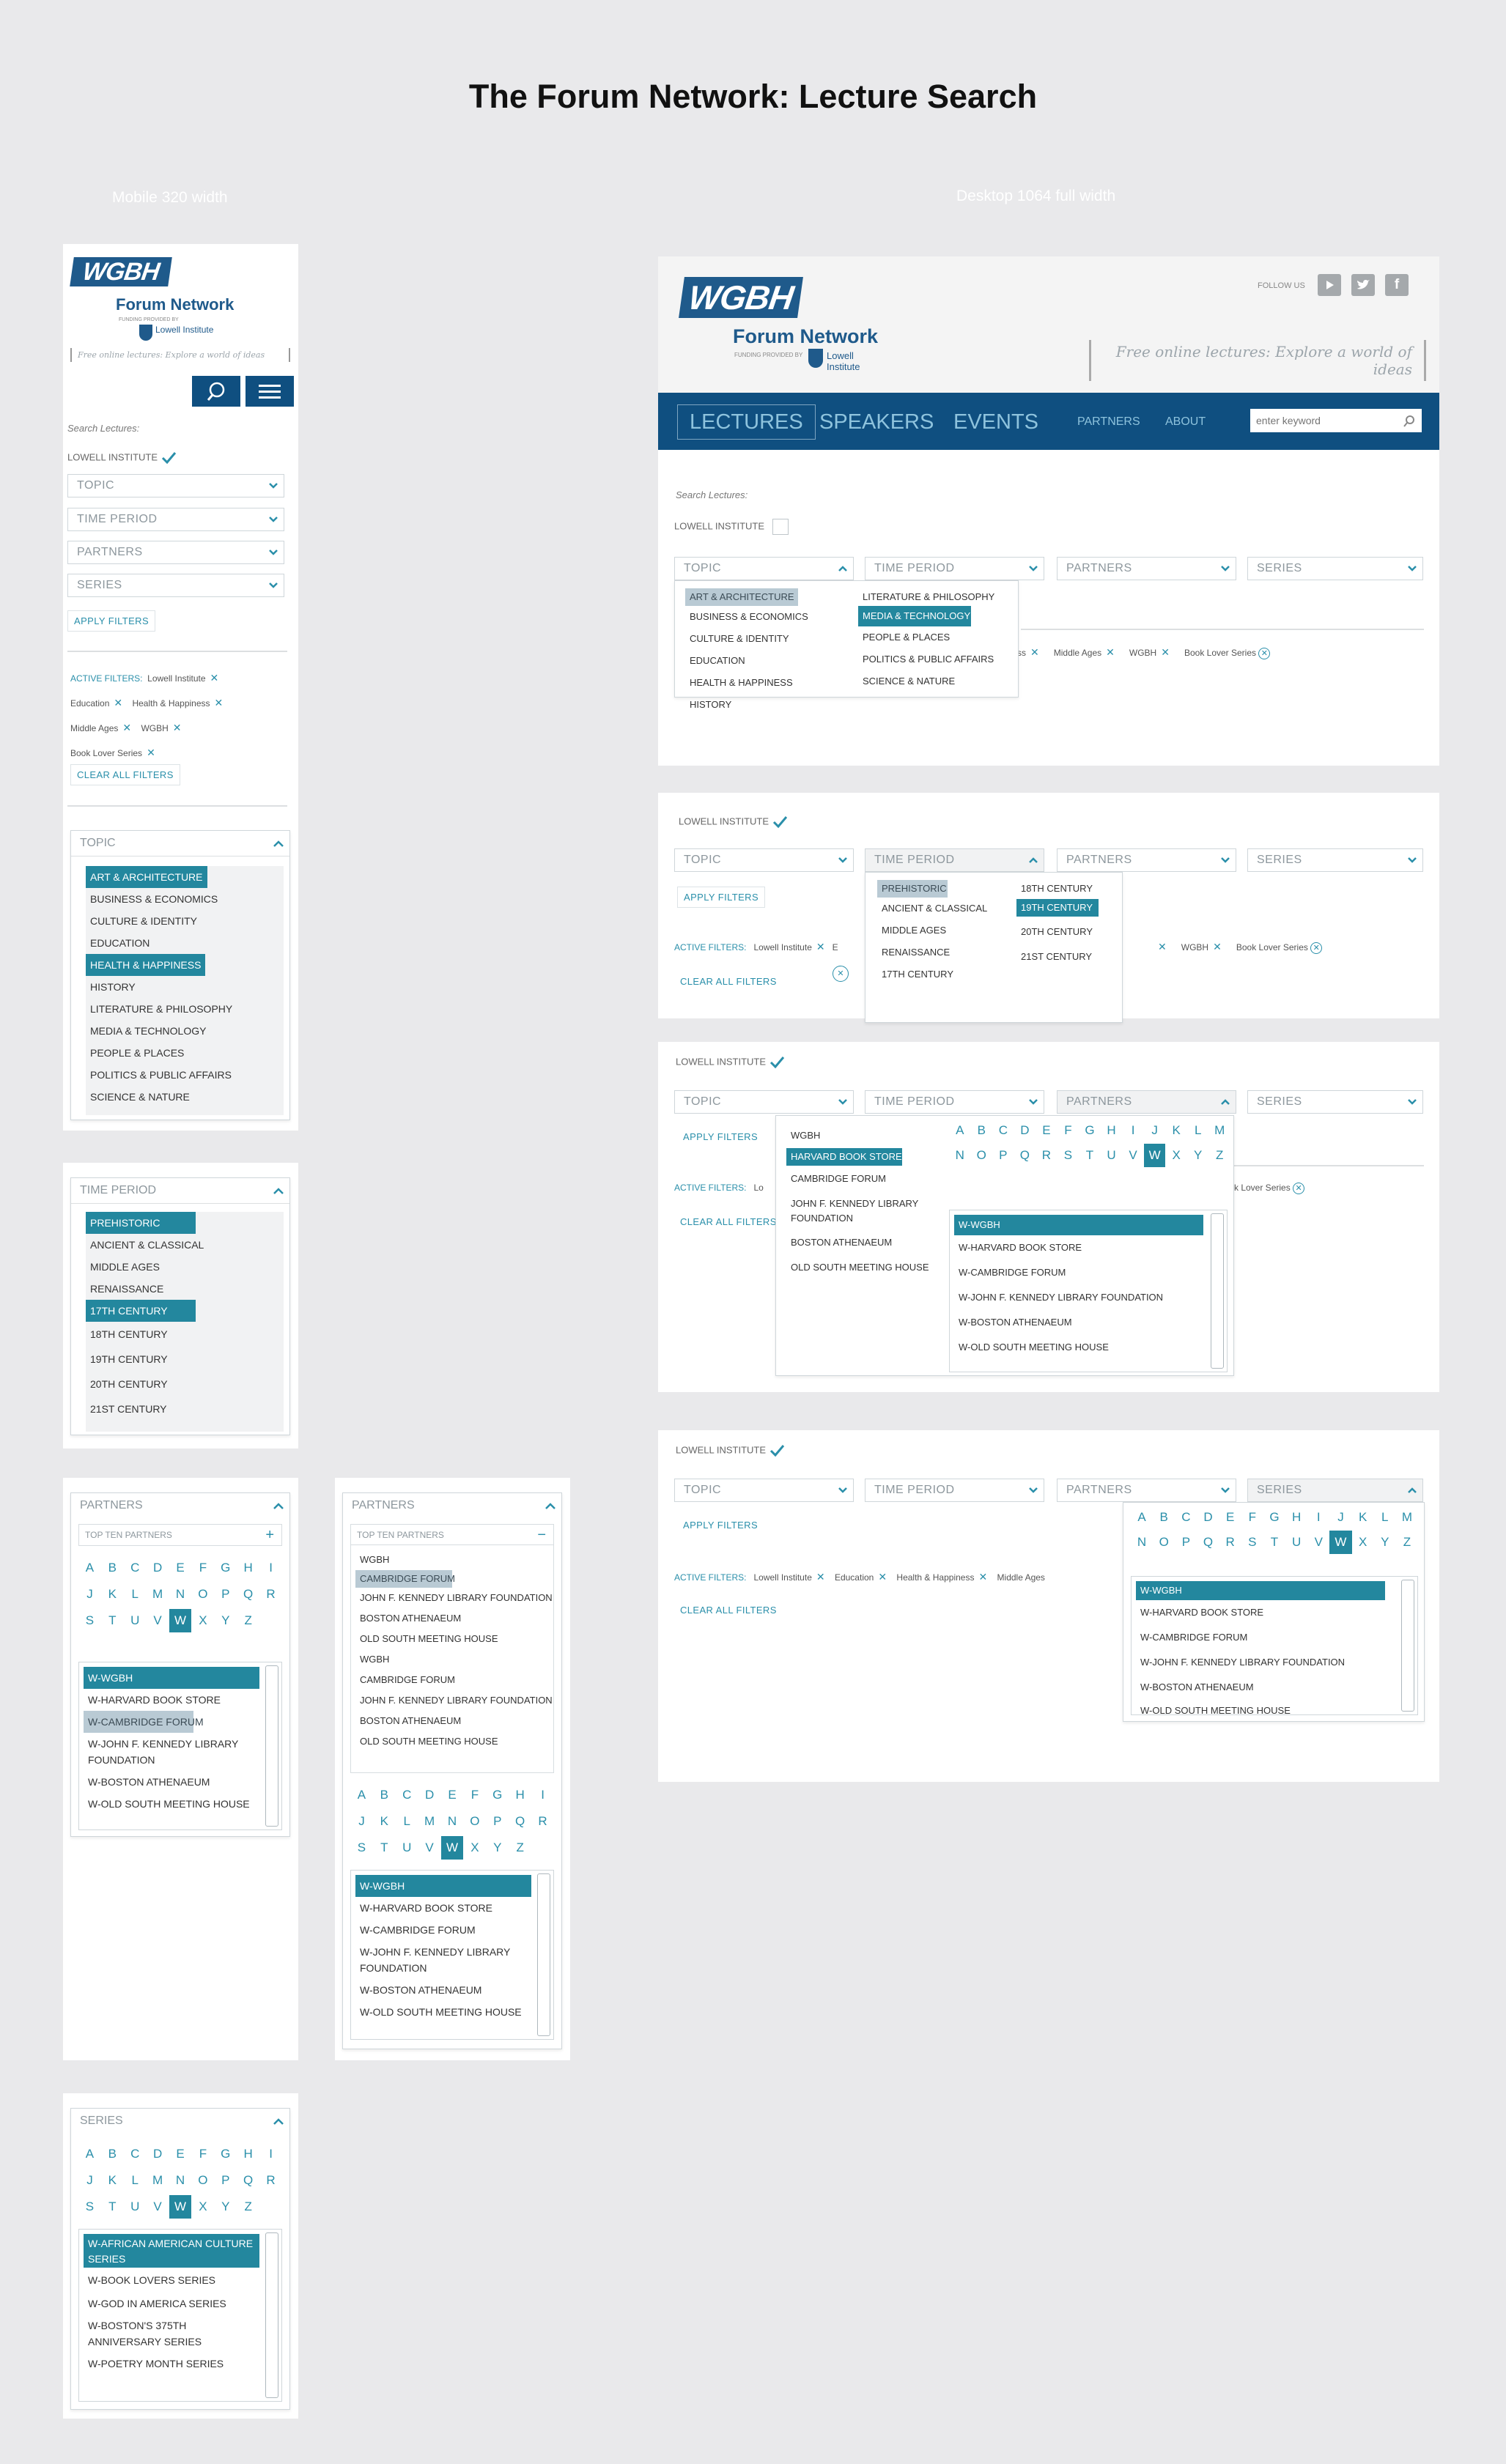 The height and width of the screenshot is (2464, 1506). What do you see at coordinates (146, 877) in the screenshot?
I see `topic-item: ART & ARCHITECTURE` at bounding box center [146, 877].